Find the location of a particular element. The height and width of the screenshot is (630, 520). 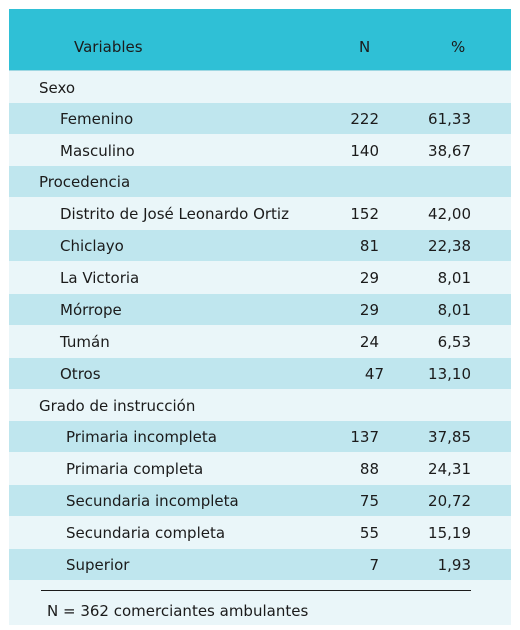

row-label: Masculino is located at coordinates (97, 151).